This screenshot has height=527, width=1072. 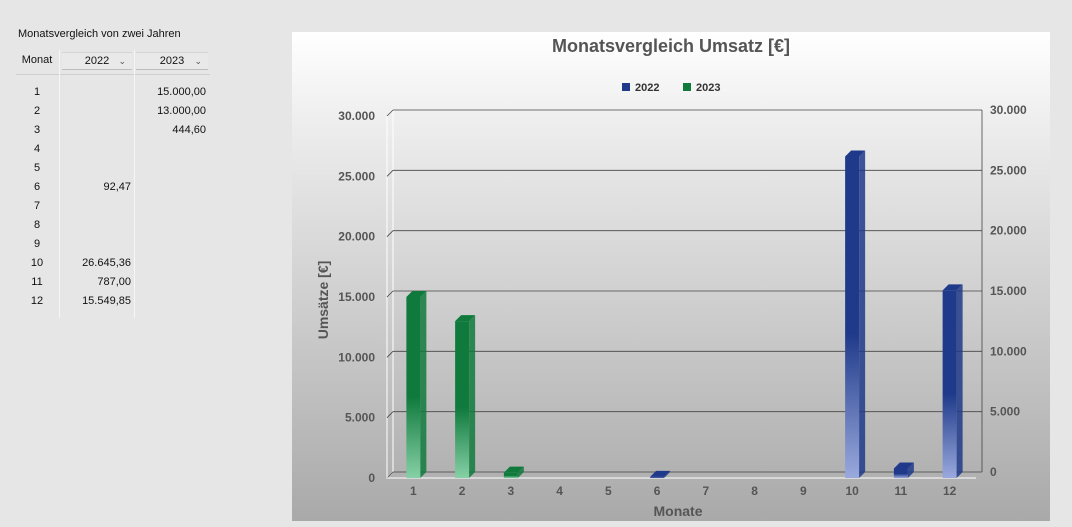 I want to click on cell-2023: 15.000,00, so click(x=181, y=92).